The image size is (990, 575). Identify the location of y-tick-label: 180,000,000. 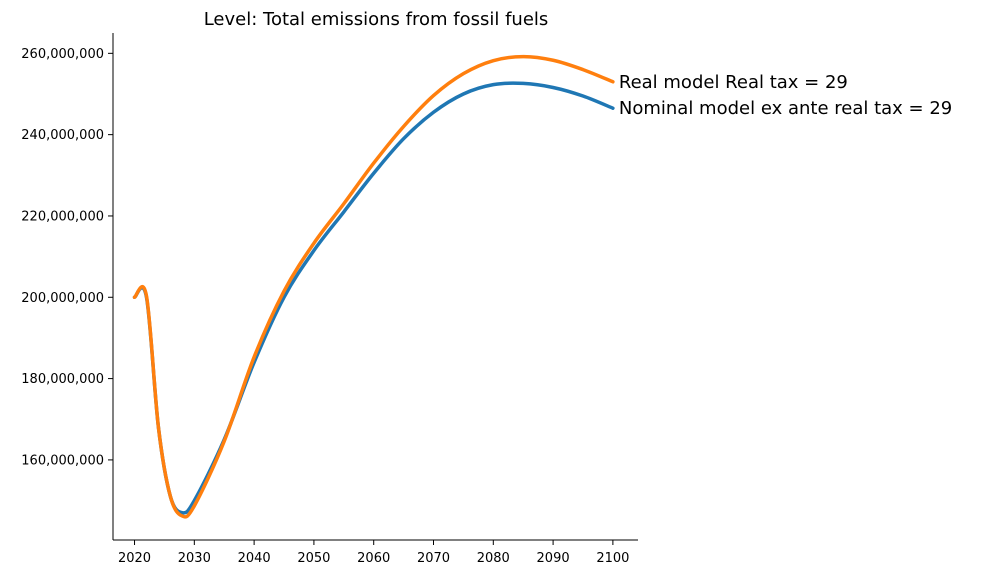
(62, 379).